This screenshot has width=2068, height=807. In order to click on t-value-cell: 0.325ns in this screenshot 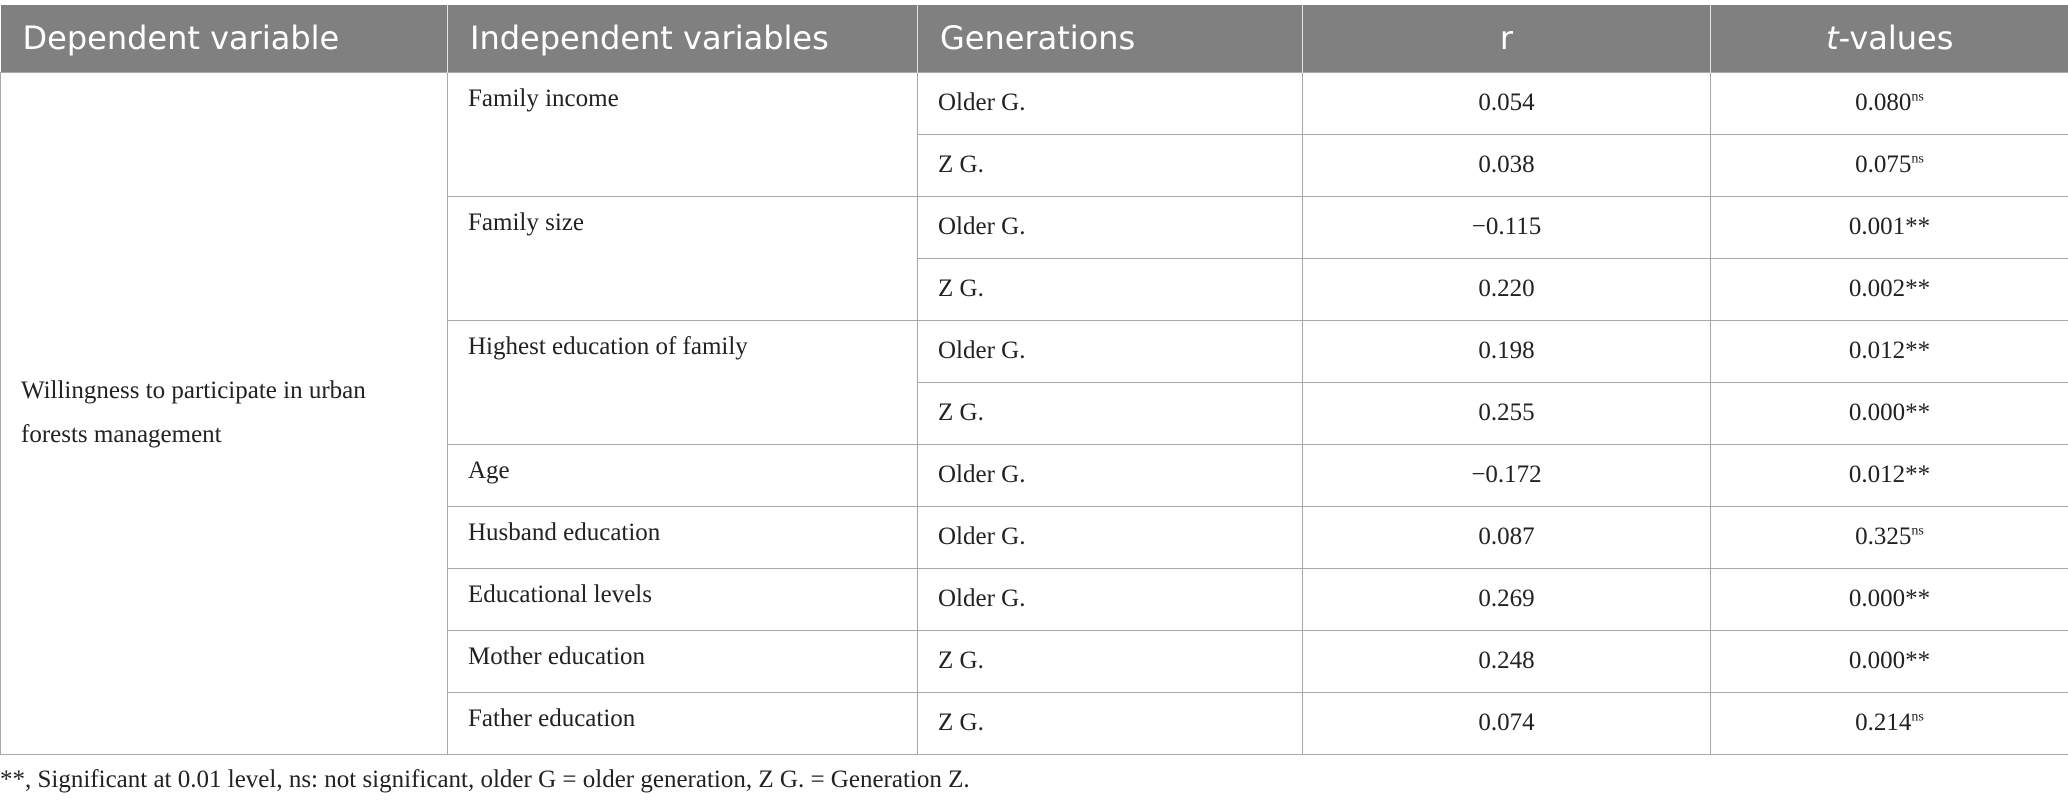, I will do `click(1889, 537)`.